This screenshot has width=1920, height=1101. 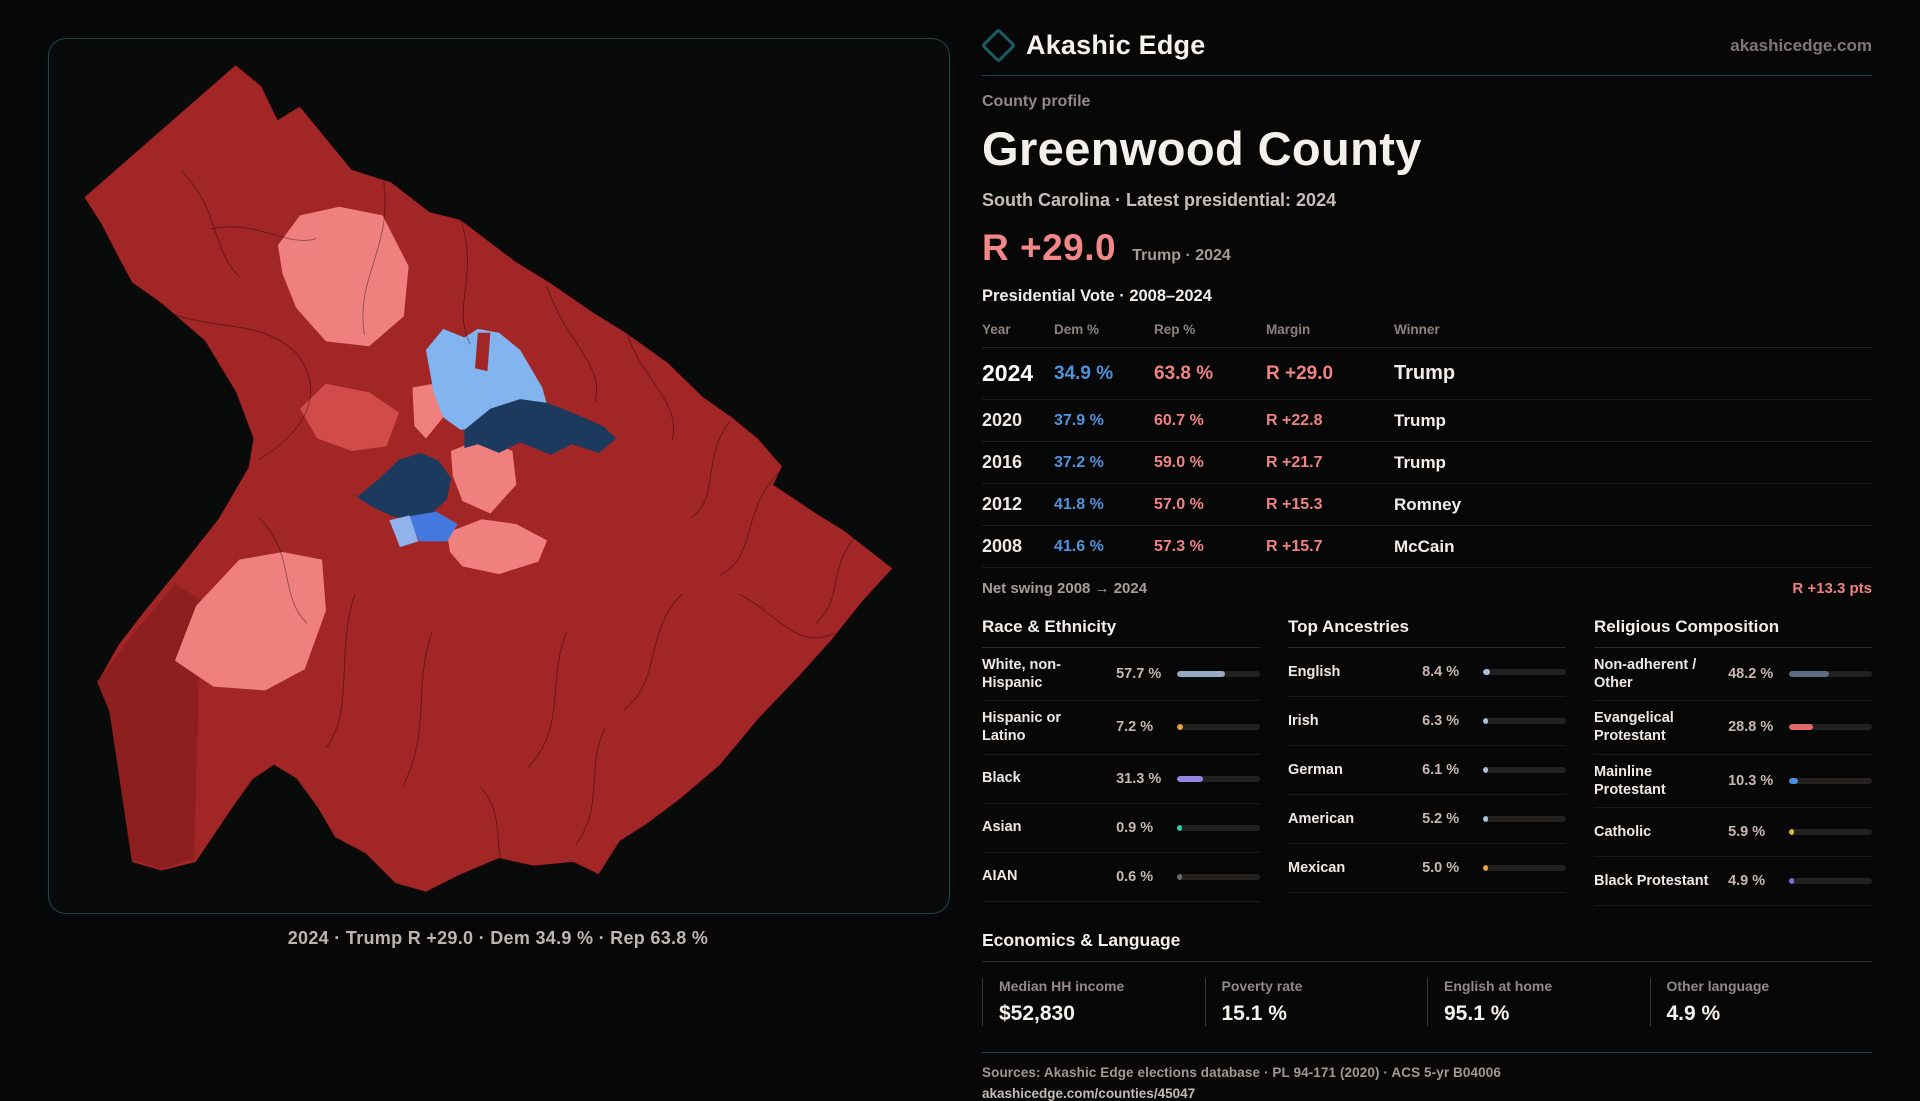 I want to click on stat-value: 31.3 %, so click(x=1139, y=778).